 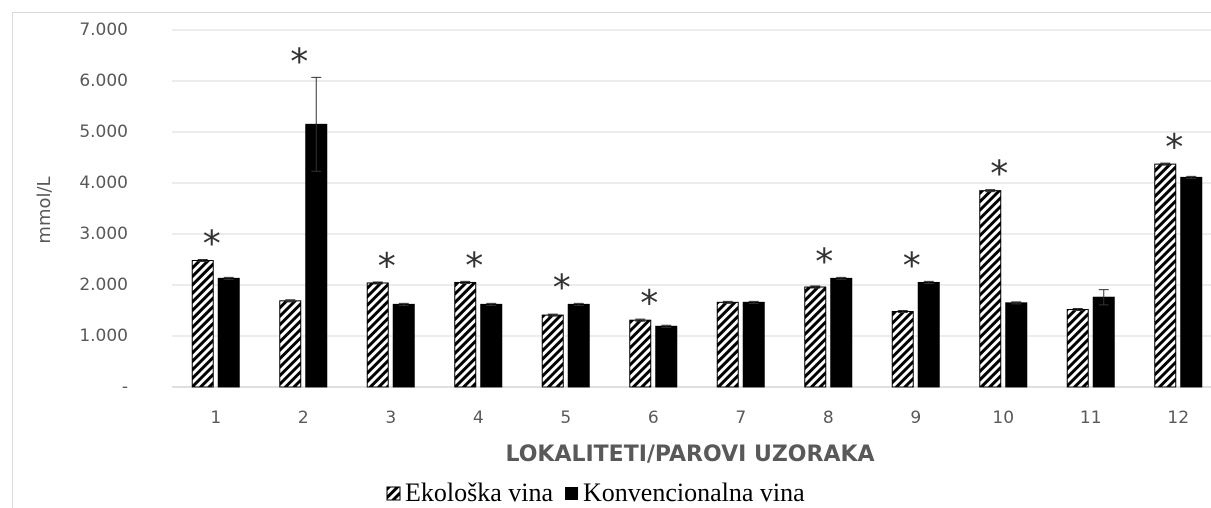 I want to click on x-tick-label: 2, so click(x=303, y=418).